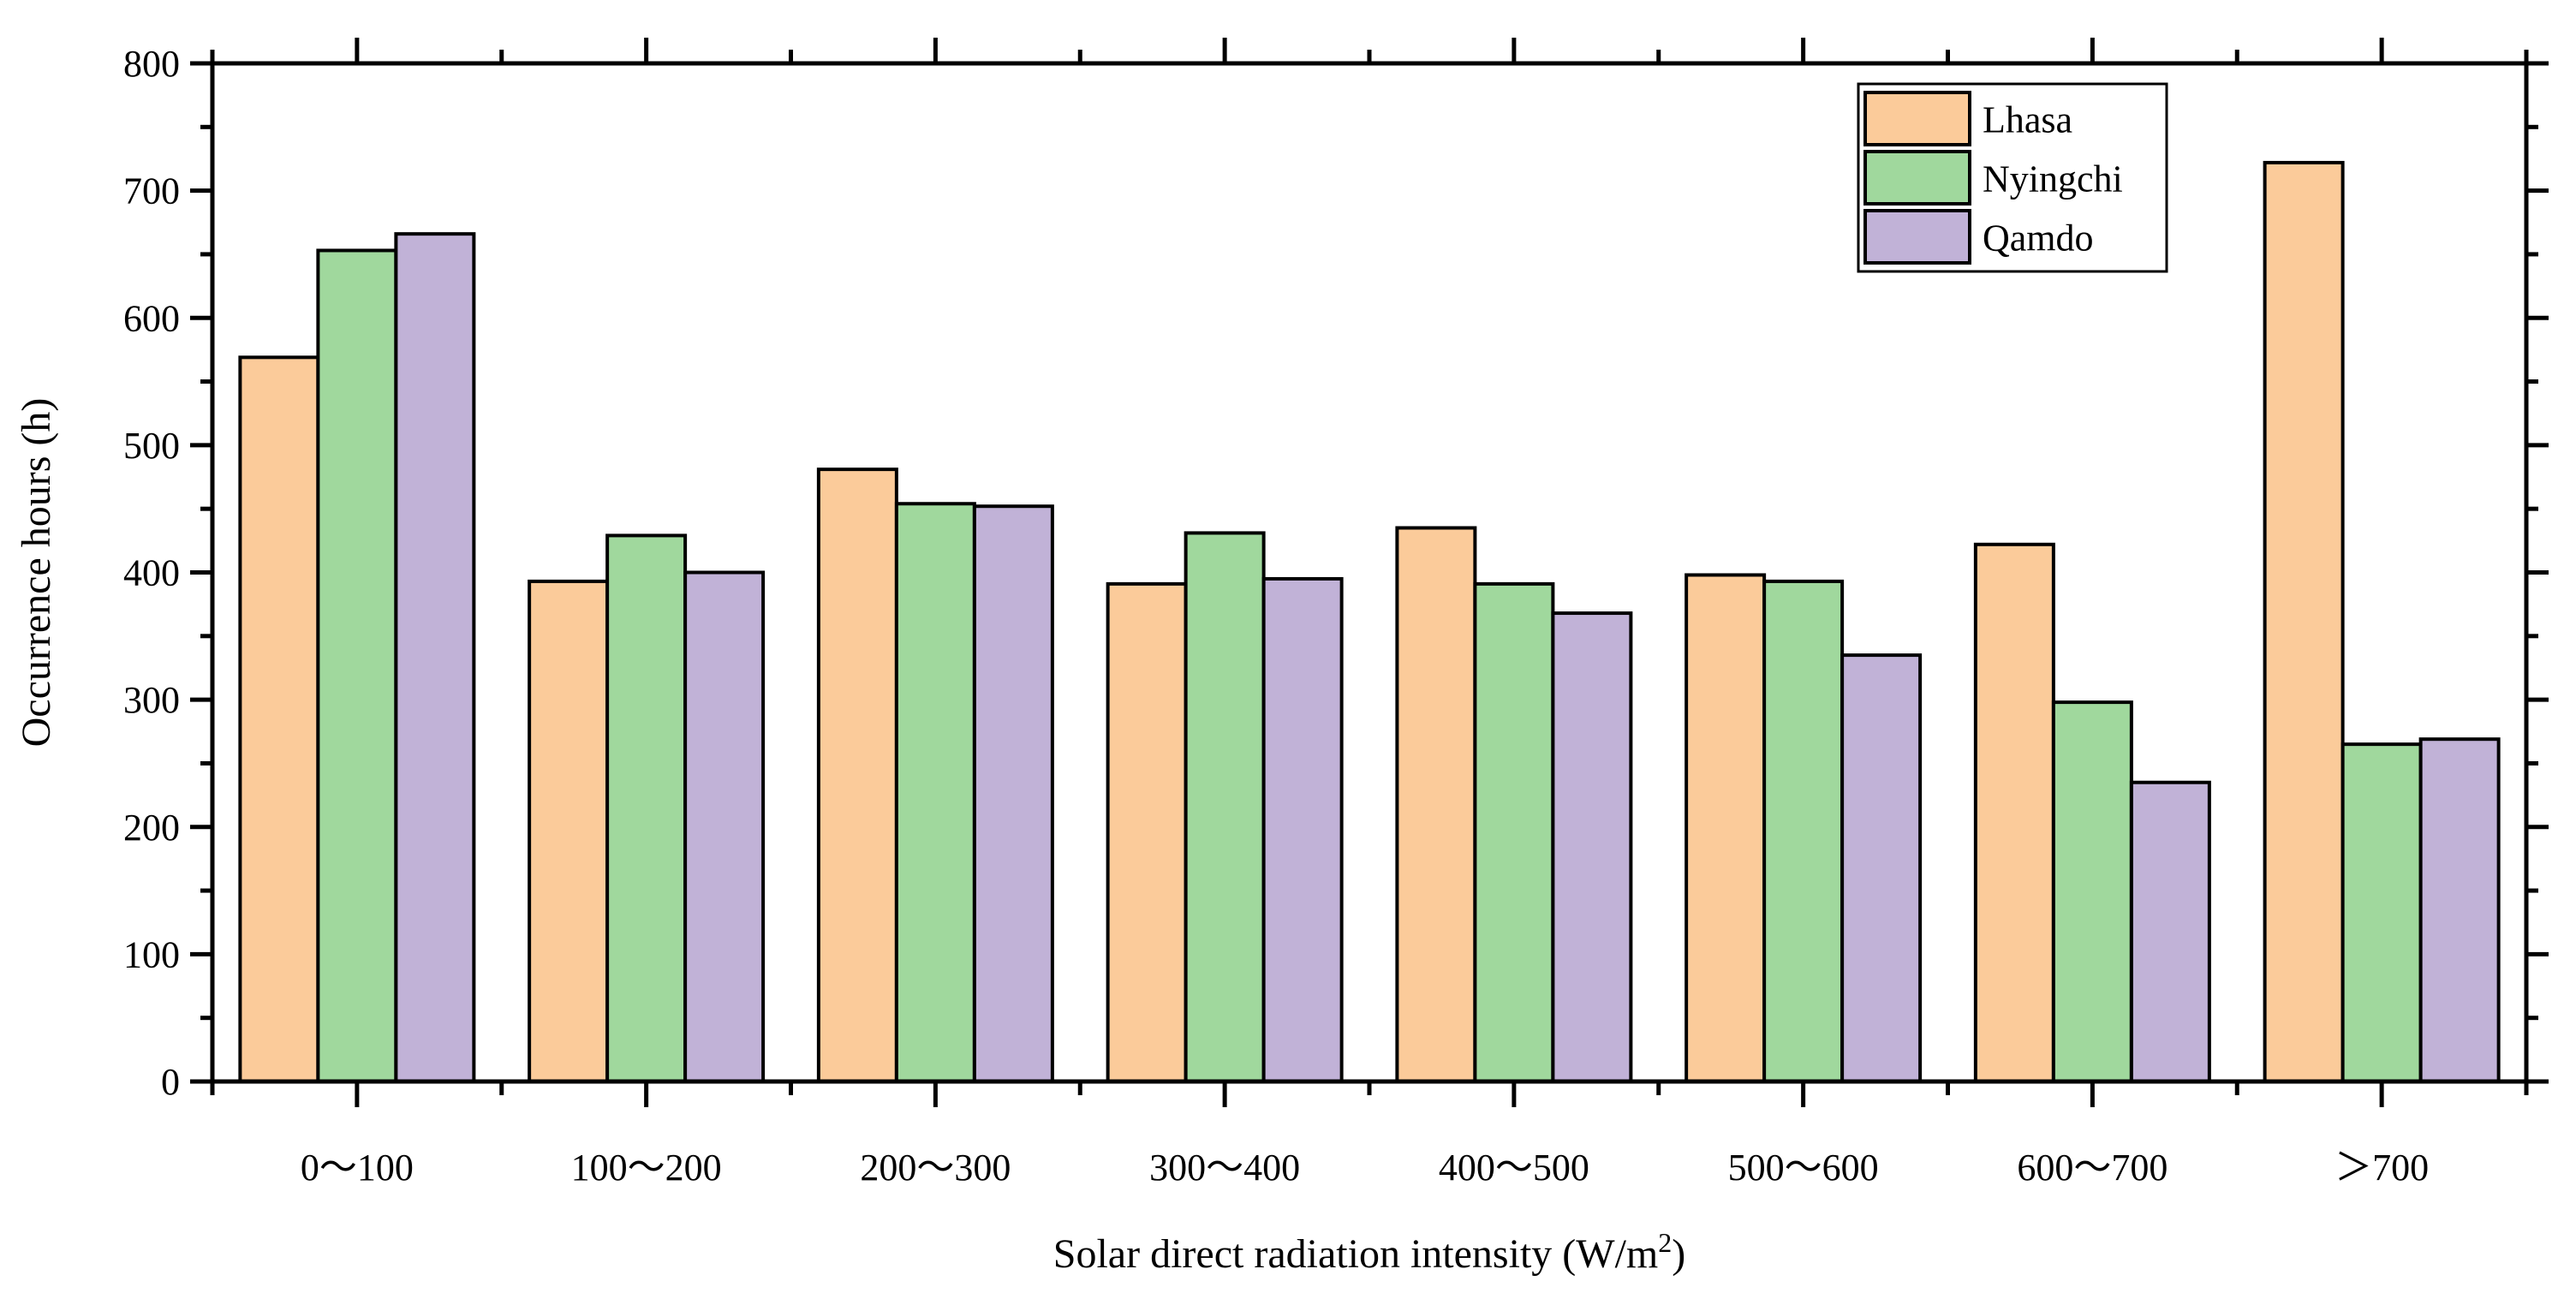  What do you see at coordinates (1917, 178) in the screenshot?
I see `legend-swatch-nyingchi` at bounding box center [1917, 178].